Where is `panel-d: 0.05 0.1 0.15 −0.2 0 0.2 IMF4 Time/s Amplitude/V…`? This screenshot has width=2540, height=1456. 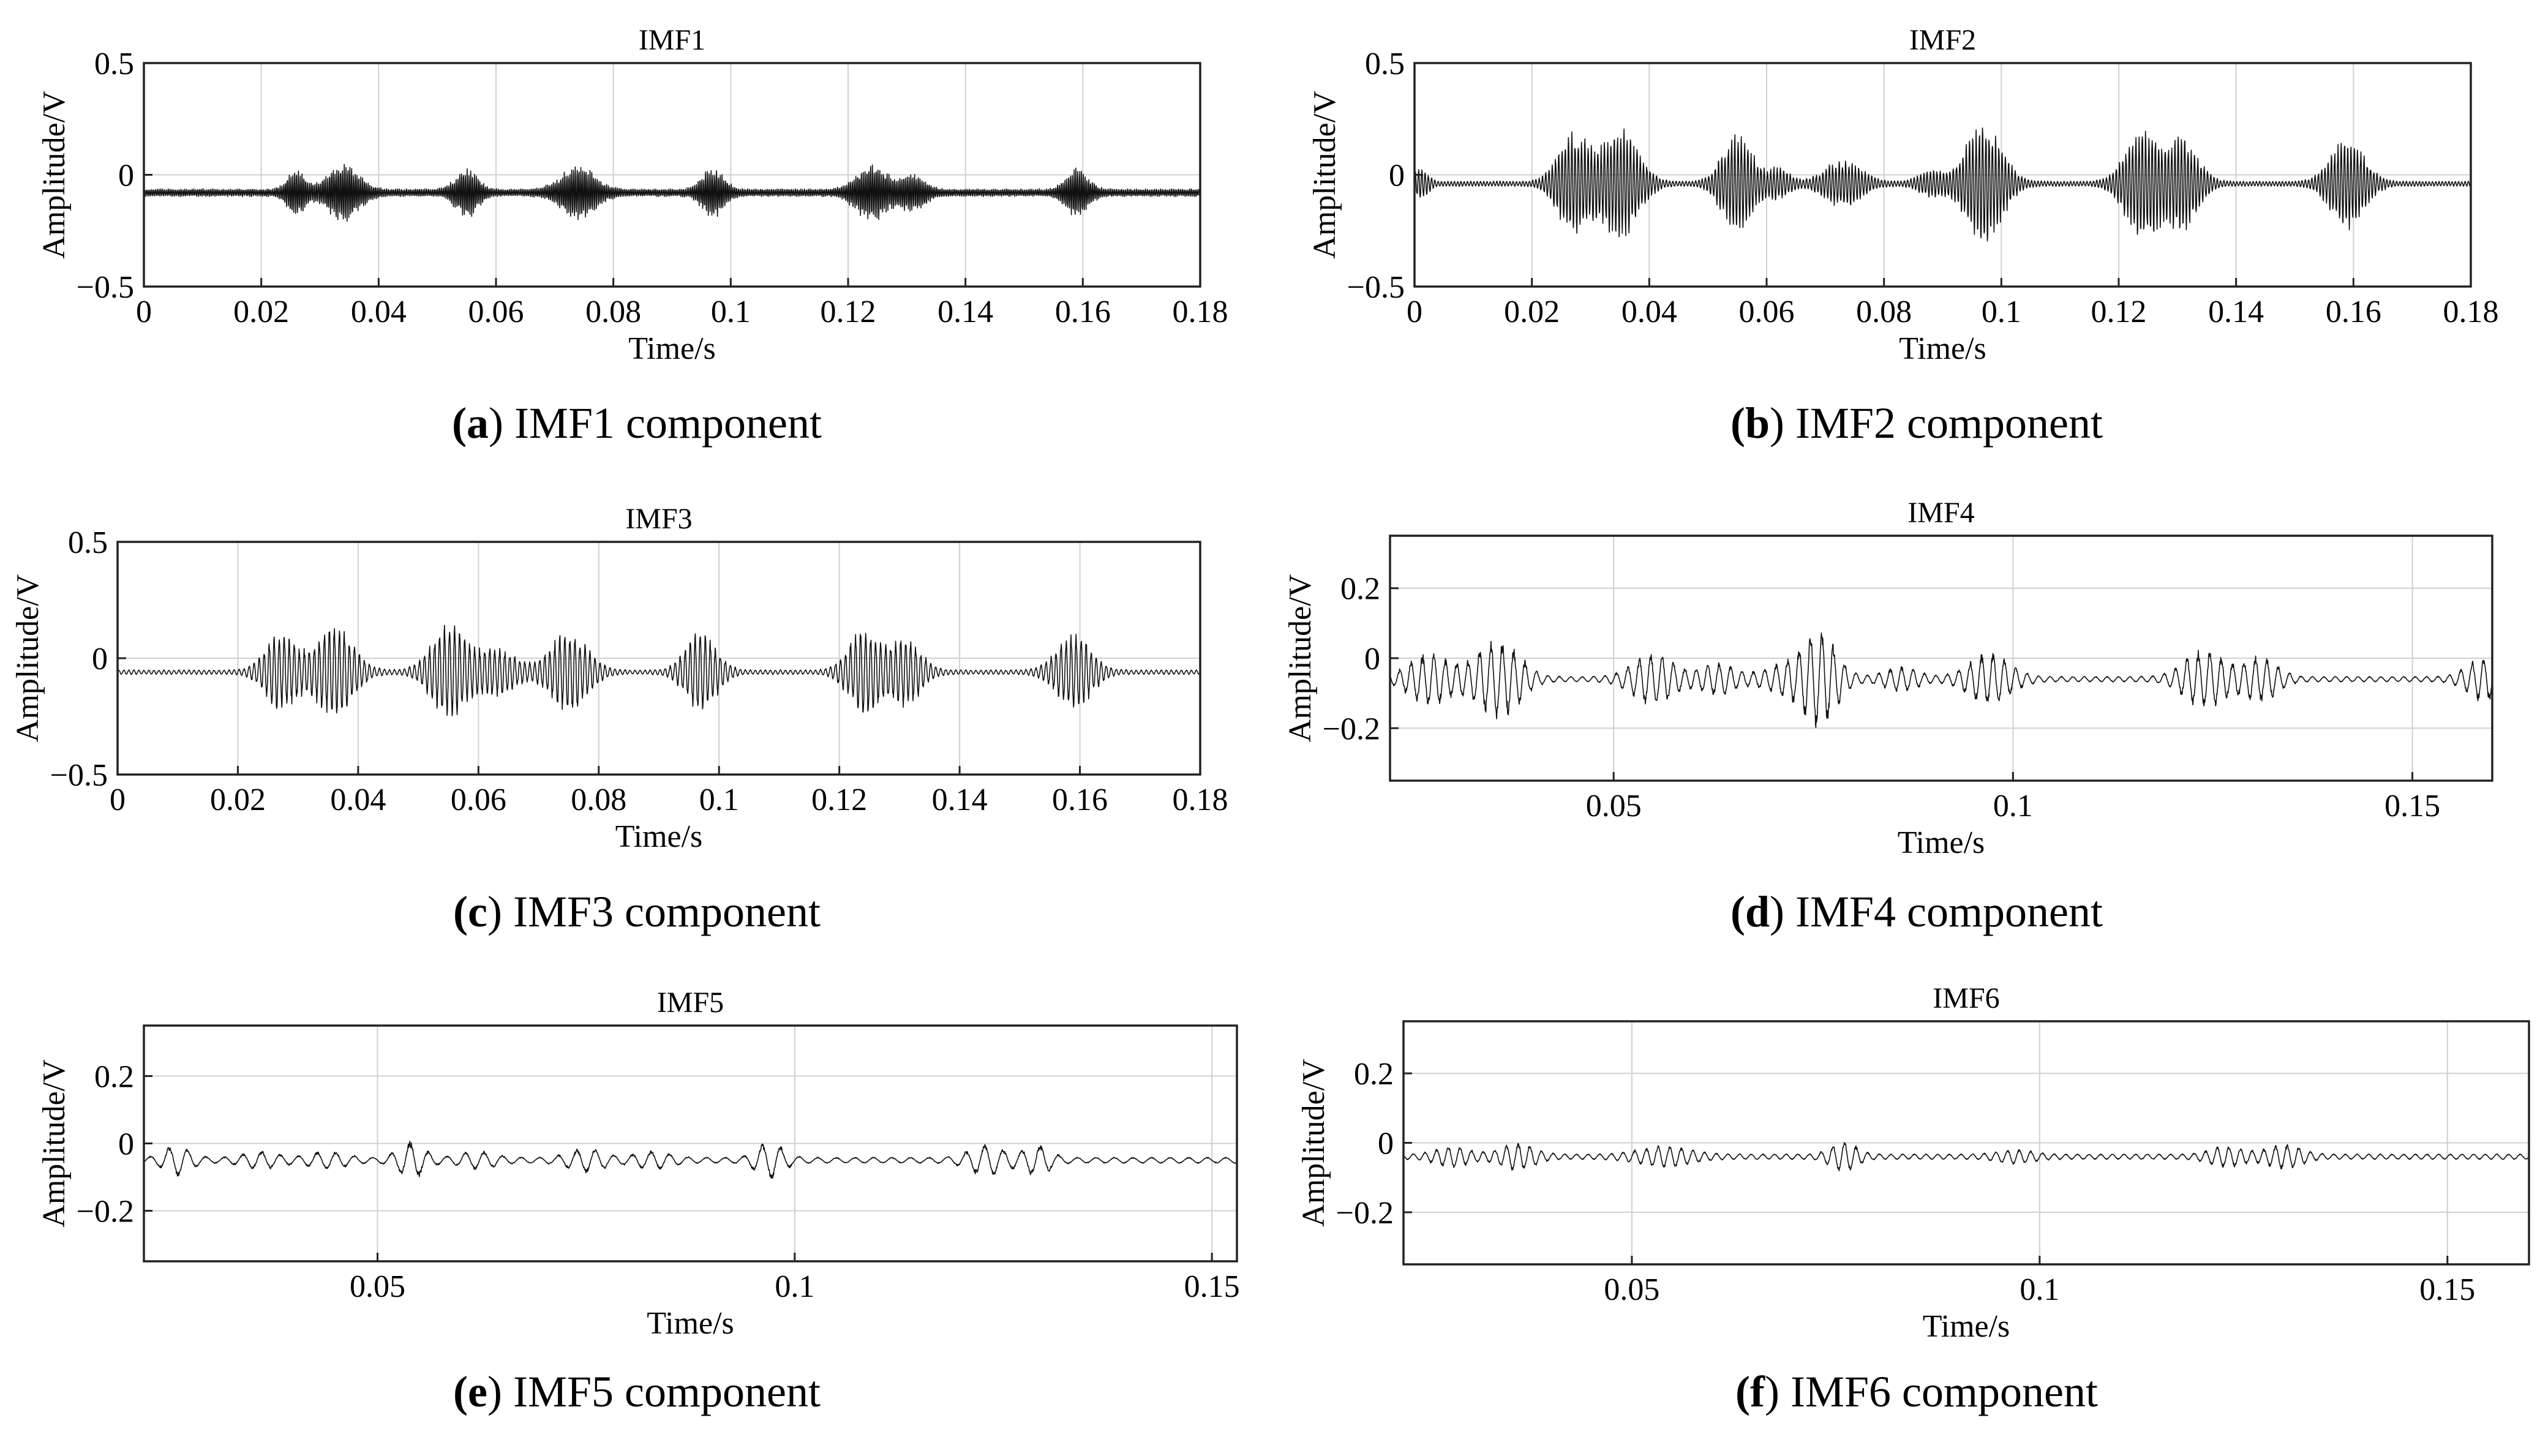
panel-d: 0.05 0.1 0.15 −0.2 0 0.2 IMF4 Time/s Amplitude/V… is located at coordinates (1888, 717).